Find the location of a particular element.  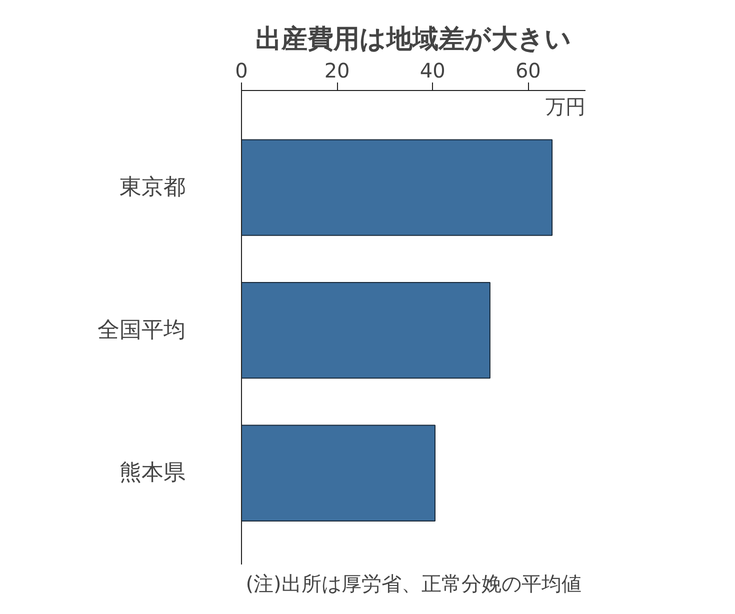

chart-title: 出産費用は地域差が大きい is located at coordinates (414, 39).